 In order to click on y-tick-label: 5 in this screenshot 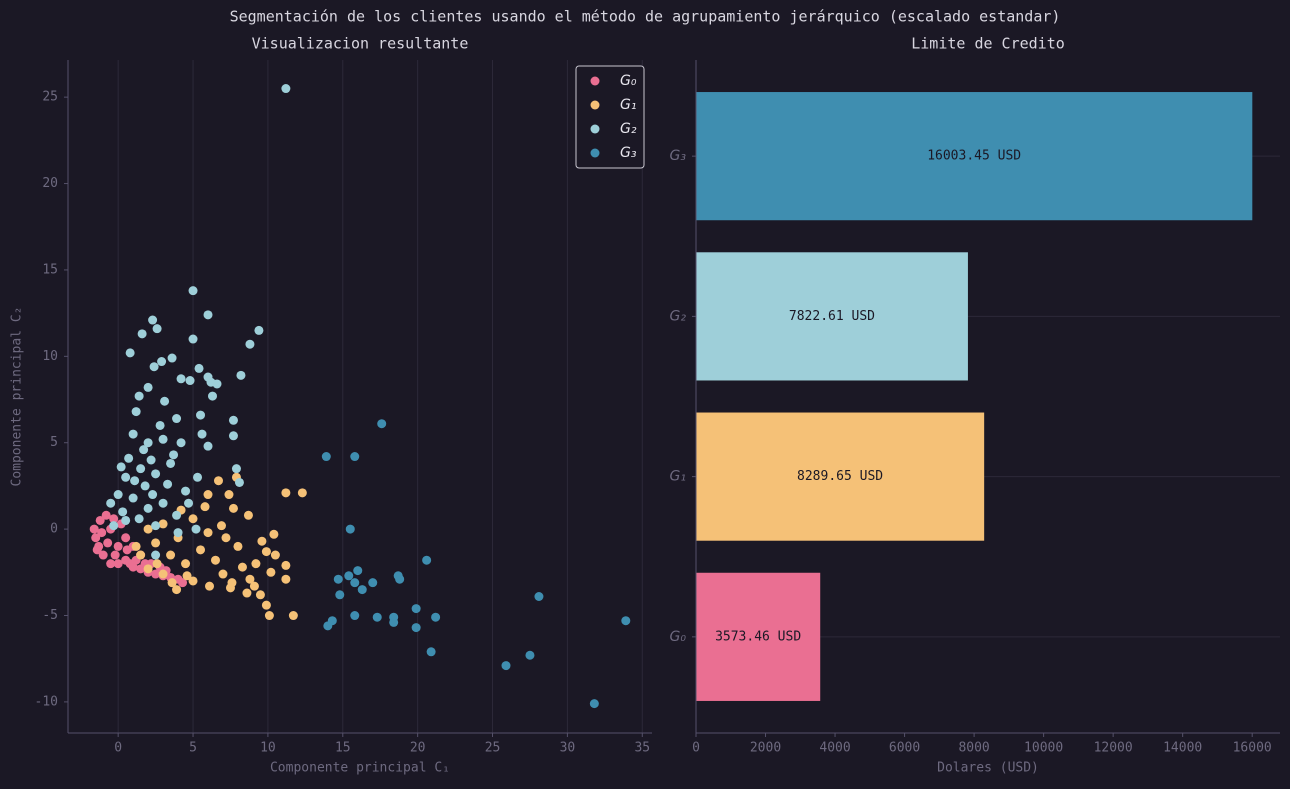, I will do `click(54, 442)`.